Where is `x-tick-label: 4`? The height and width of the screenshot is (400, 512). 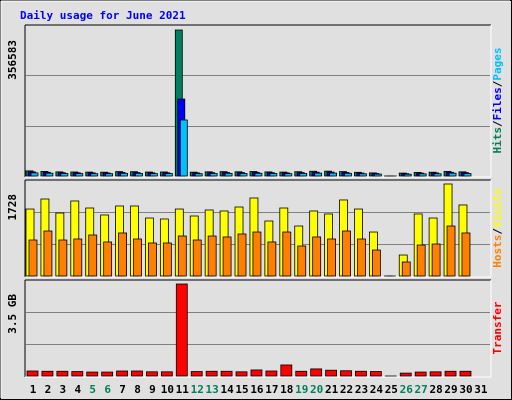
x-tick-label: 4 is located at coordinates (77, 389).